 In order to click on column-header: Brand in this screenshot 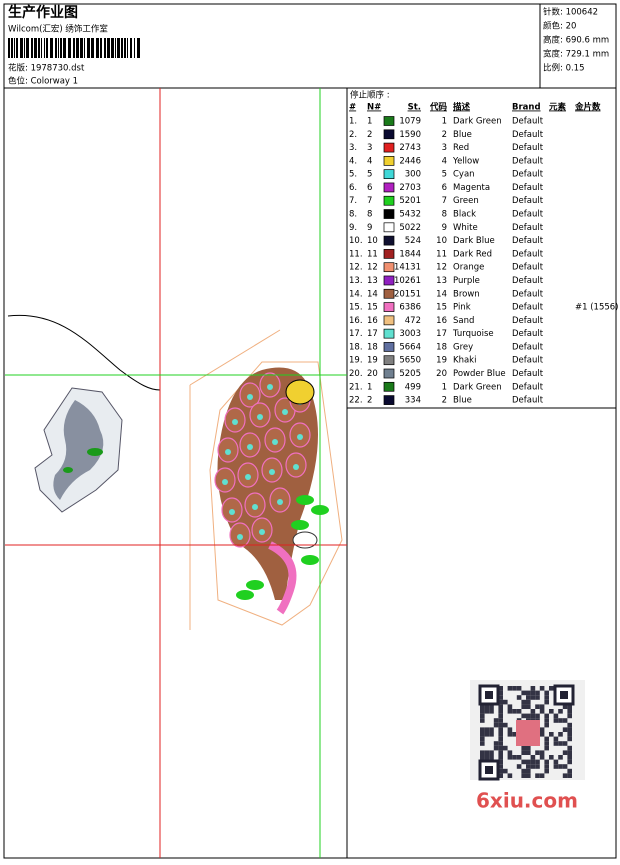, I will do `click(526, 108)`.